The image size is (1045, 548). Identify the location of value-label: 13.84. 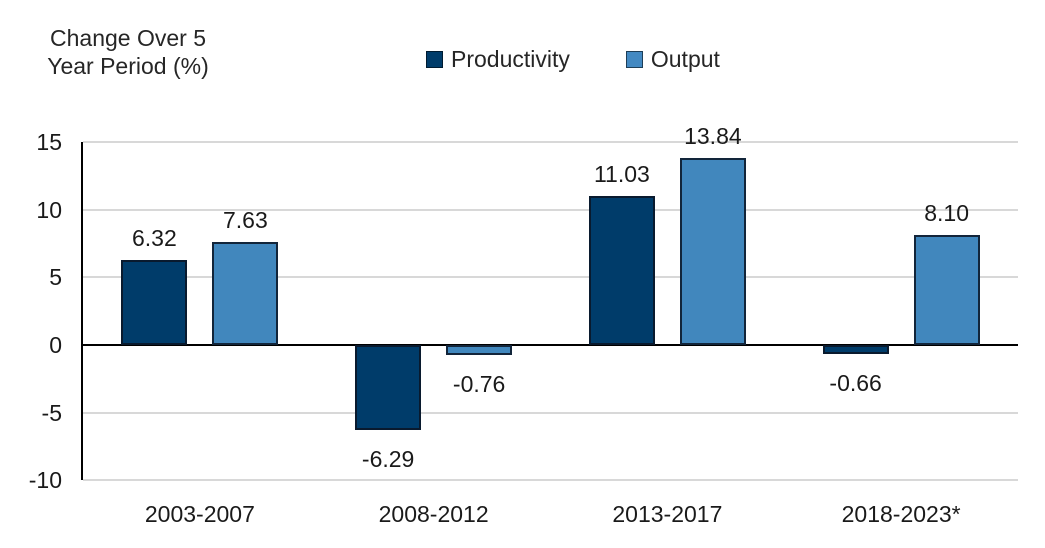
(713, 135).